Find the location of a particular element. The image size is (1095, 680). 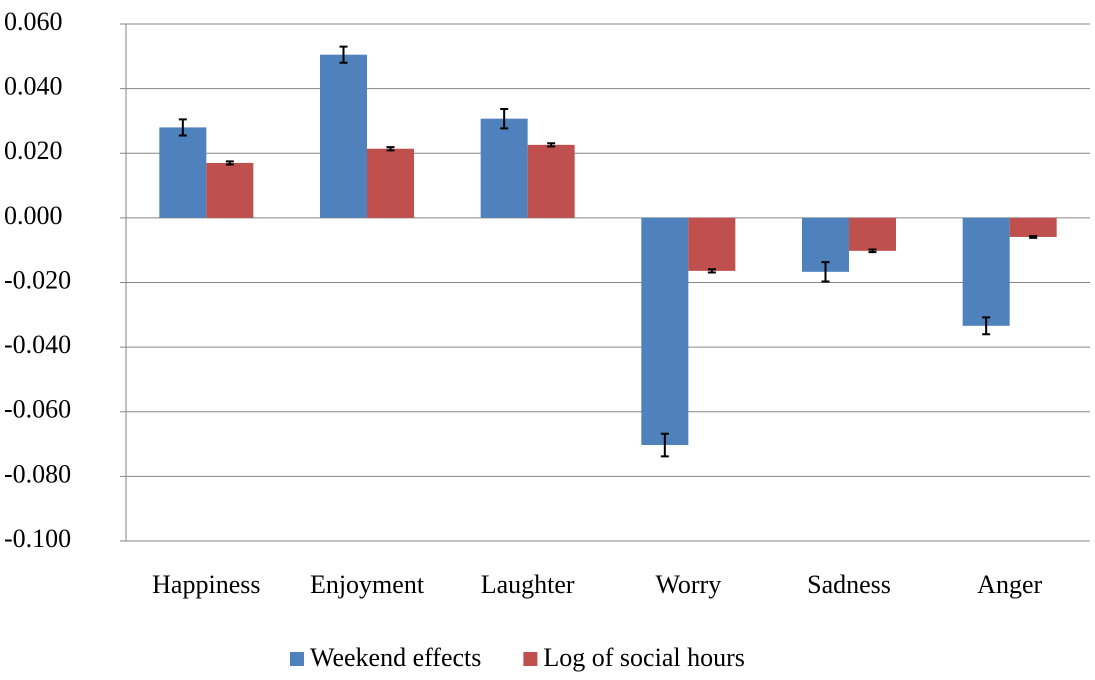

x-tick-label: Enjoyment is located at coordinates (367, 584).